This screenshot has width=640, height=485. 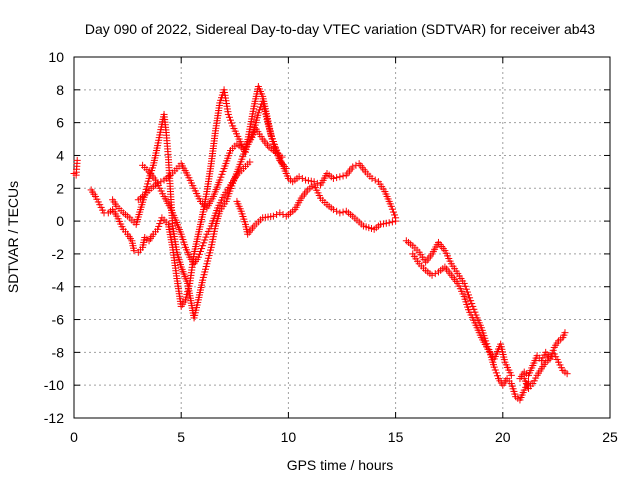 What do you see at coordinates (54, 418) in the screenshot?
I see `y-tick-label: -12` at bounding box center [54, 418].